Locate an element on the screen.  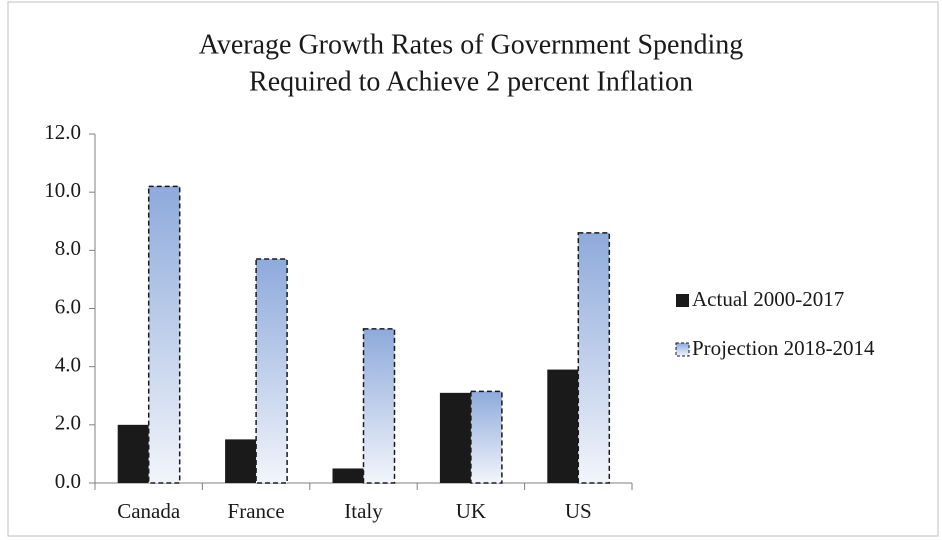
x-tick-label: Italy is located at coordinates (363, 511).